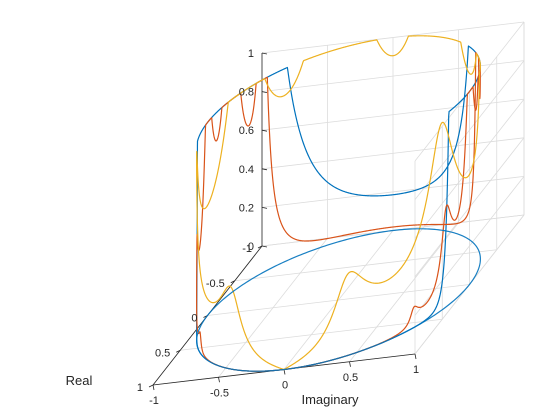 Image resolution: width=560 pixels, height=420 pixels. What do you see at coordinates (246, 208) in the screenshot?
I see `z-tick-label: 0.2` at bounding box center [246, 208].